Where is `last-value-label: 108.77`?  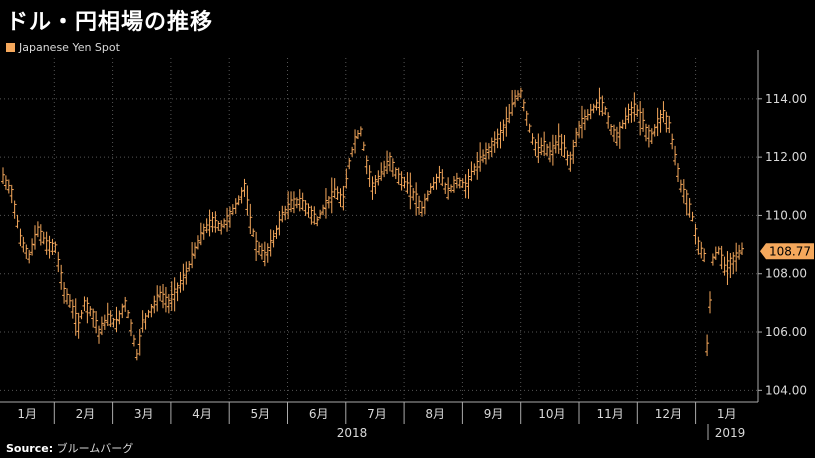 last-value-label: 108.77 is located at coordinates (790, 251).